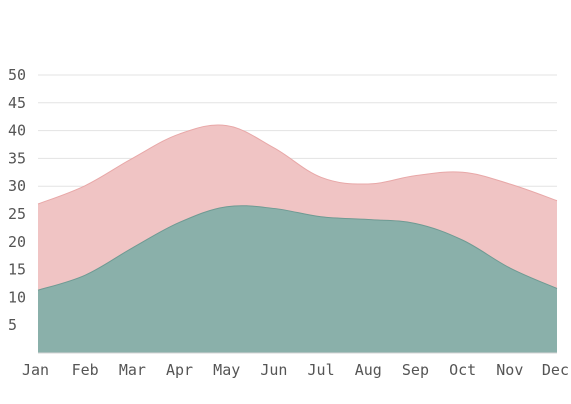 This screenshot has height=404, width=571. What do you see at coordinates (17, 75) in the screenshot?
I see `y-tick-label: 50` at bounding box center [17, 75].